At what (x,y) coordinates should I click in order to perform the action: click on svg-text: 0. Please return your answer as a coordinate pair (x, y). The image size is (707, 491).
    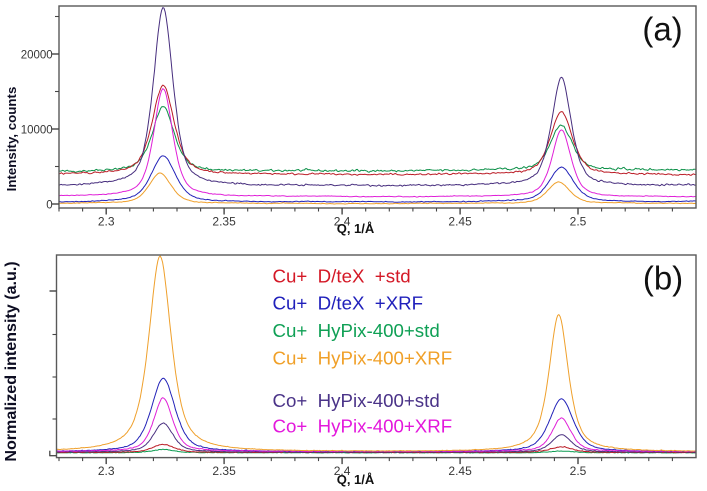
    Looking at the image, I should click on (49, 206).